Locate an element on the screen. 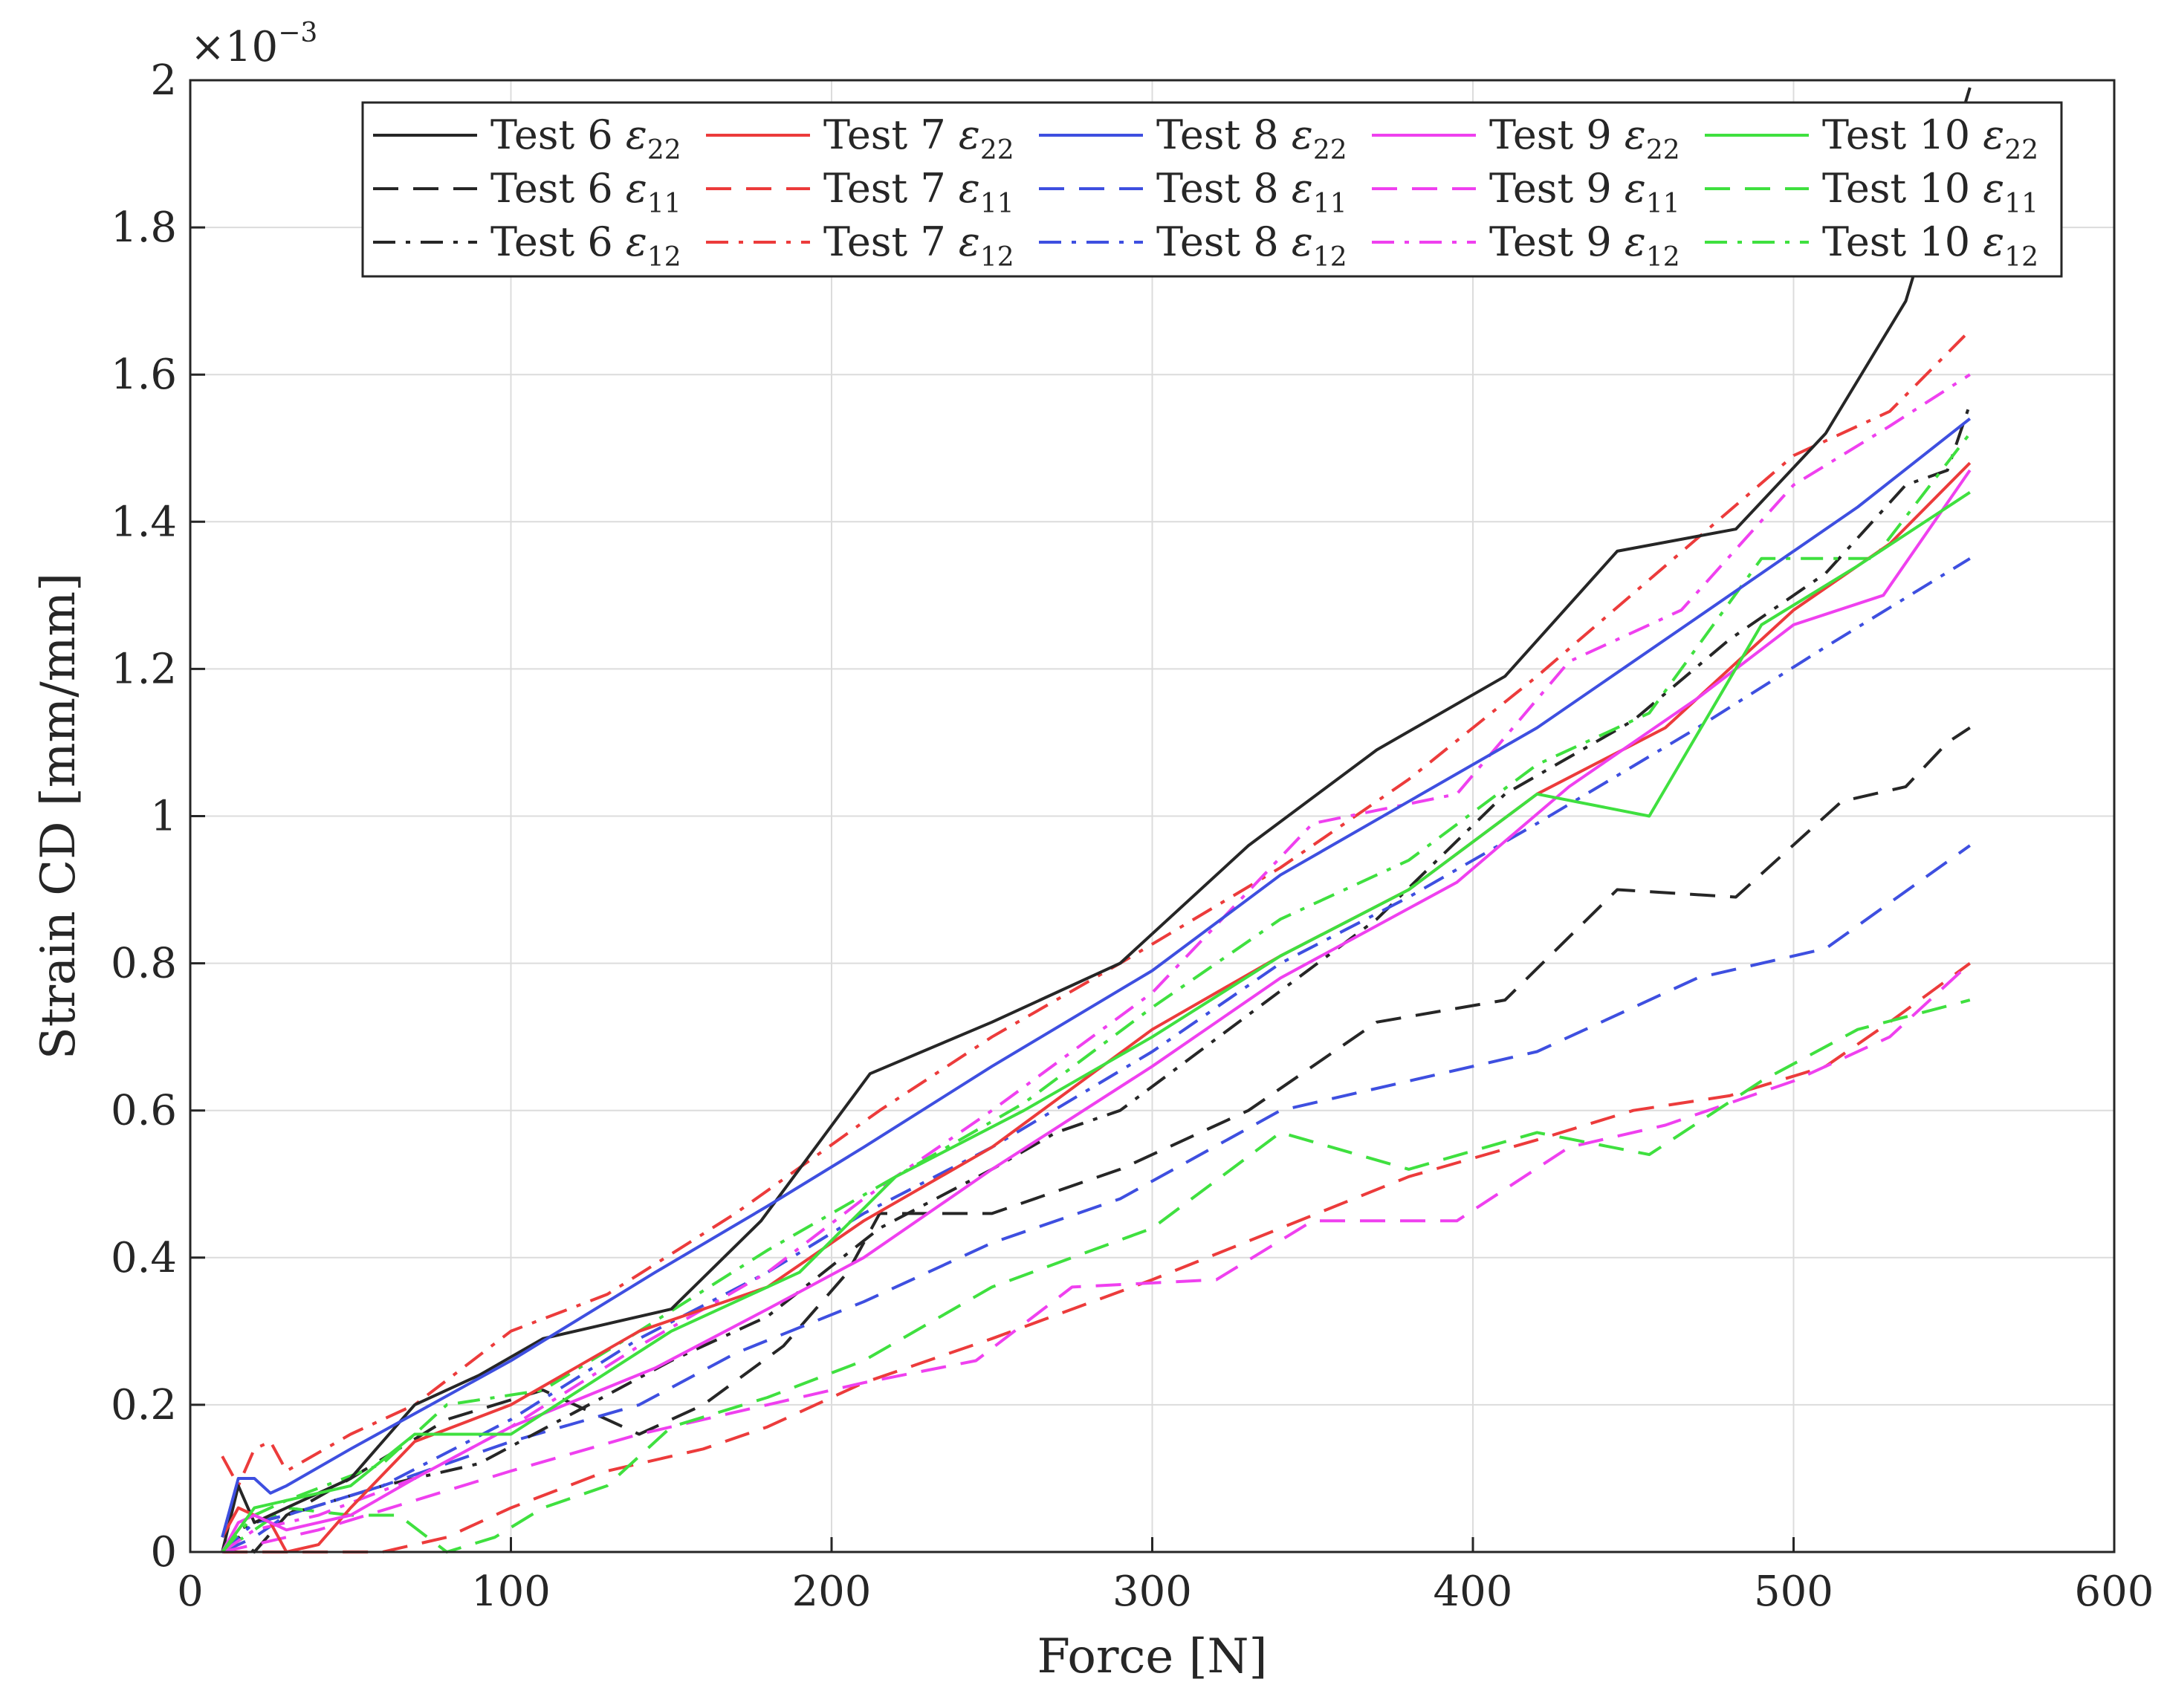 Image resolution: width=2167 pixels, height=1708 pixels. x-tick-label: 100 is located at coordinates (511, 1592).